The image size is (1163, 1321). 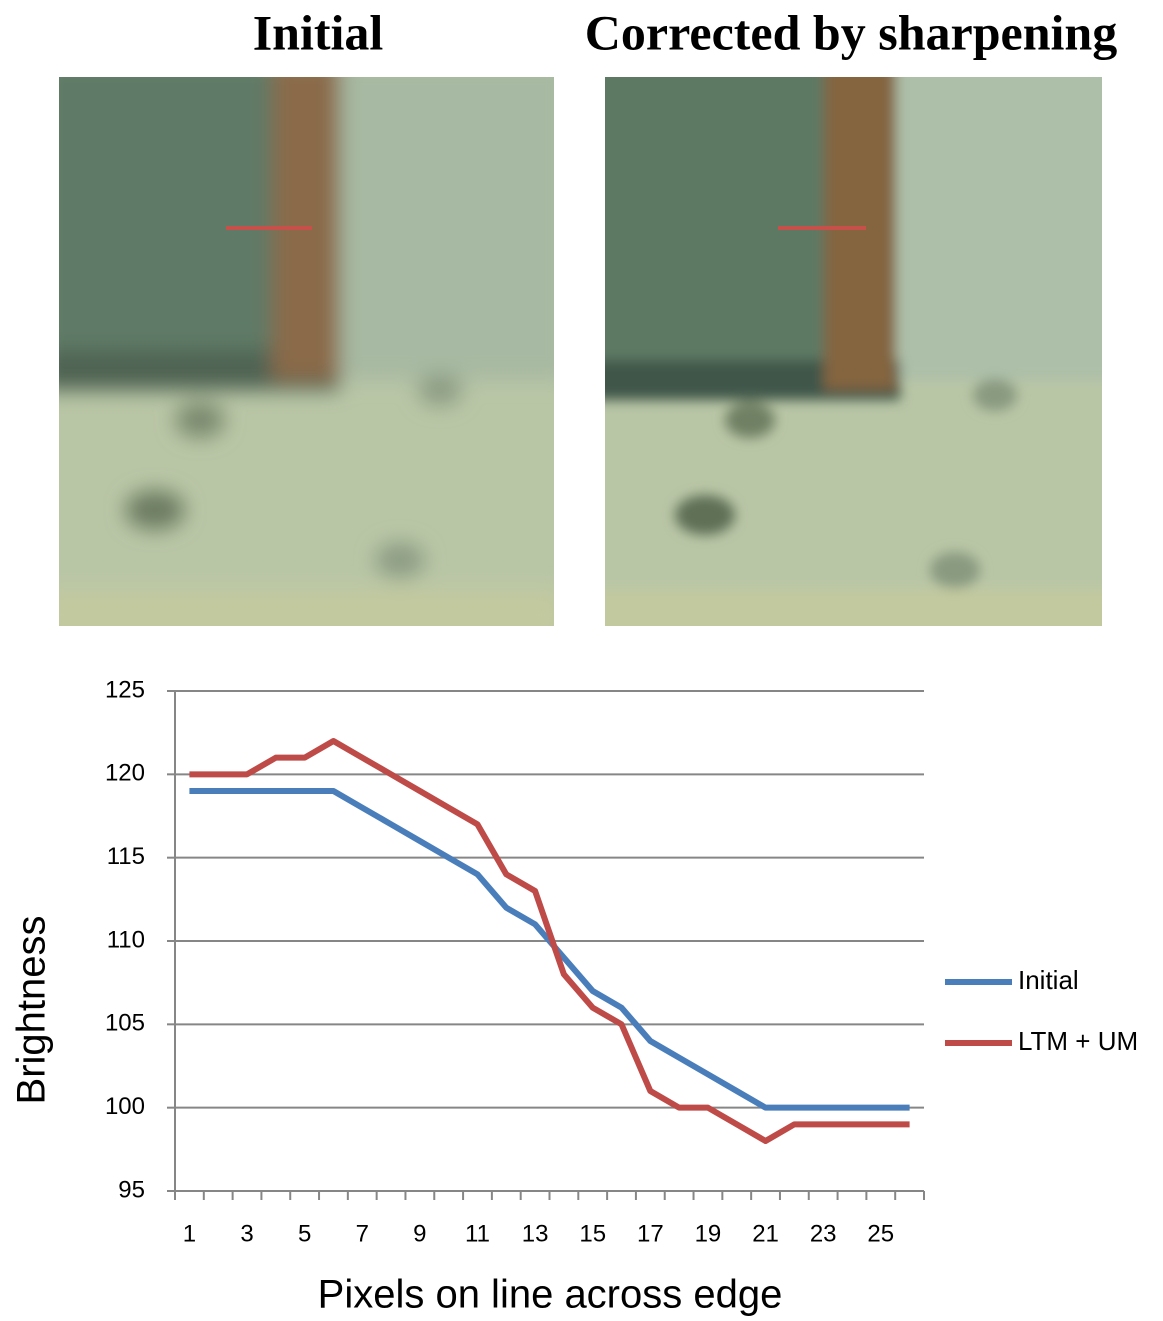 What do you see at coordinates (125, 1106) in the screenshot?
I see `y-tick-label: 100` at bounding box center [125, 1106].